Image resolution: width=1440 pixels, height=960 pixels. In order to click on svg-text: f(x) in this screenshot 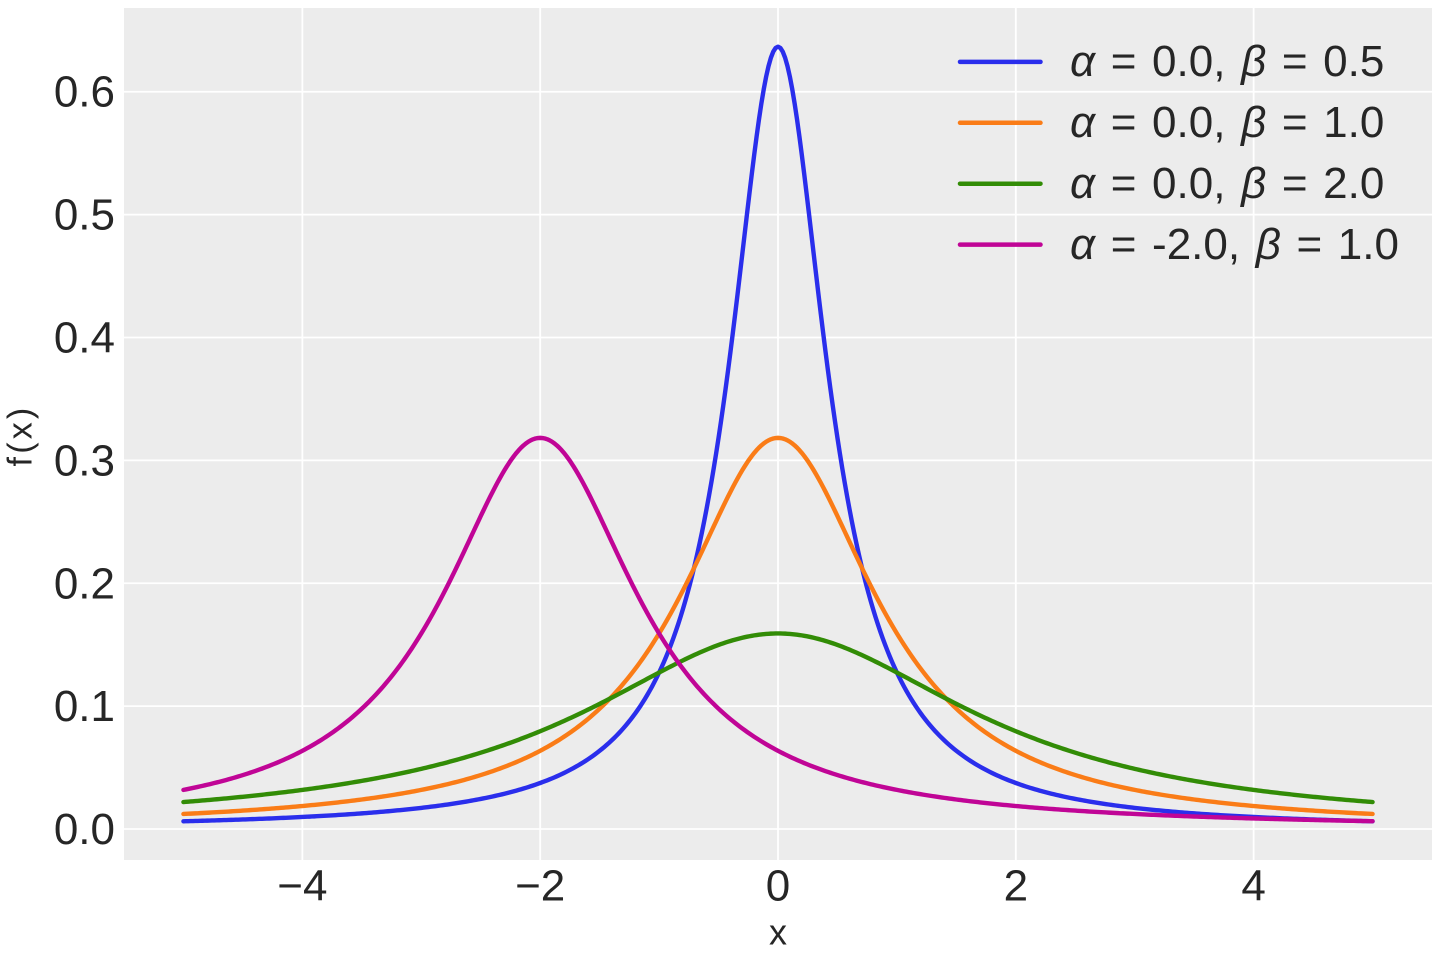, I will do `click(20, 436)`.